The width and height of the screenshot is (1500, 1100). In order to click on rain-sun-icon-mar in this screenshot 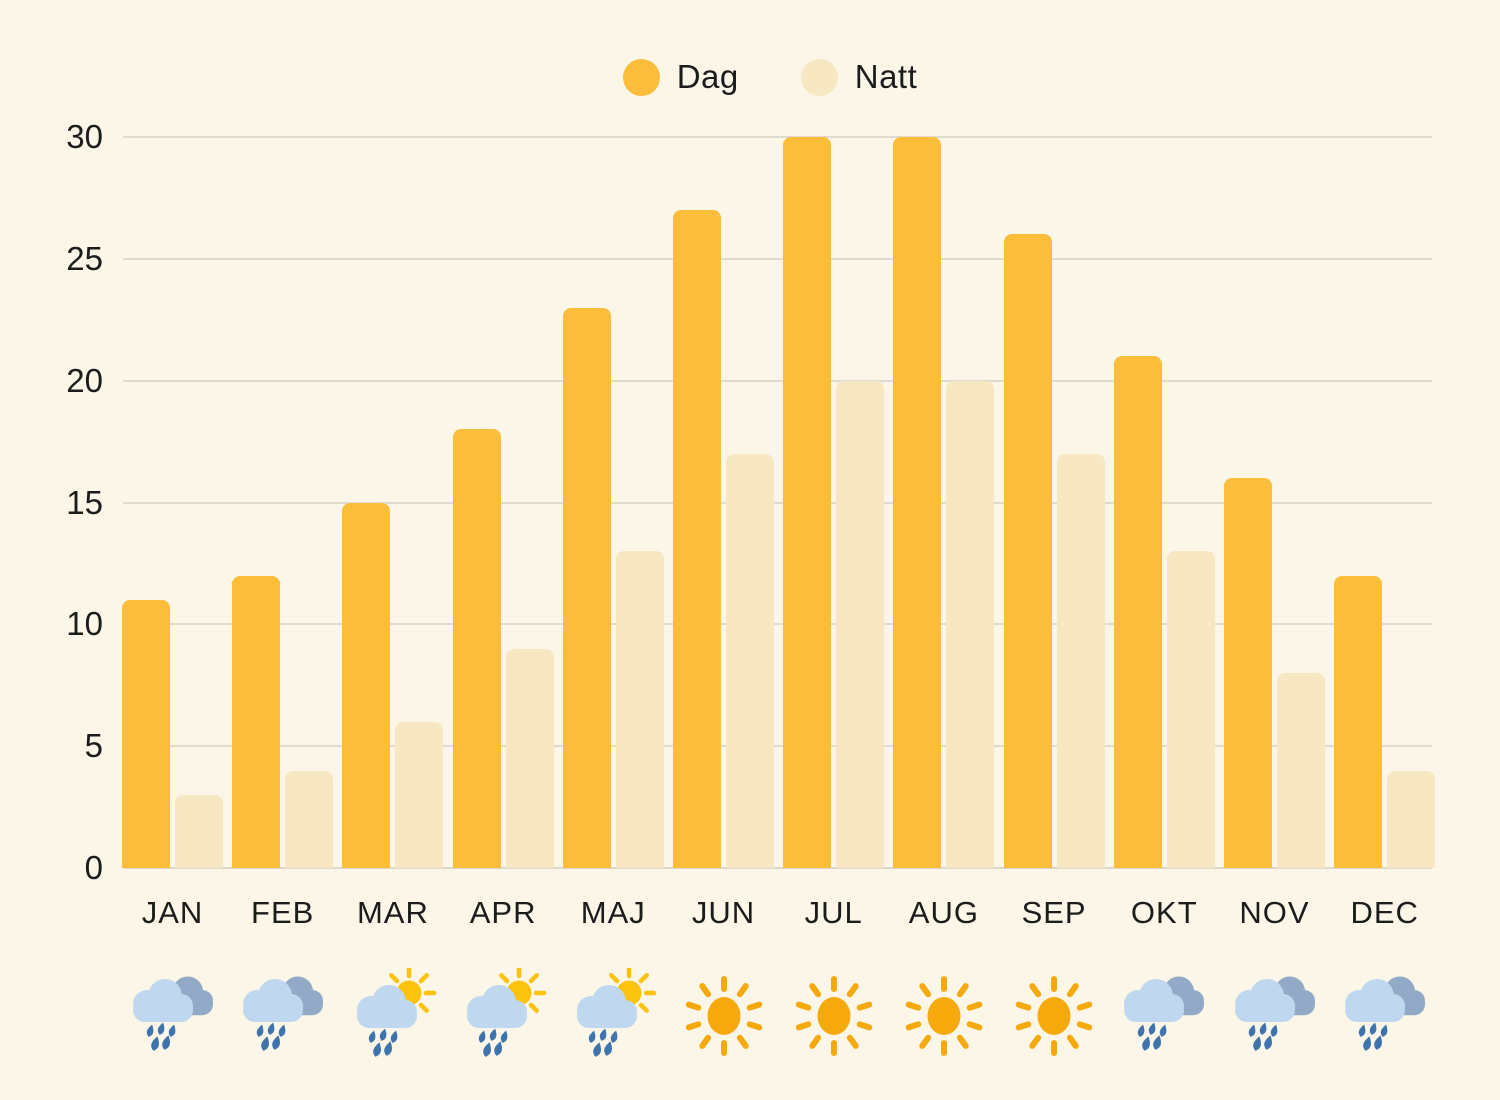, I will do `click(393, 1016)`.